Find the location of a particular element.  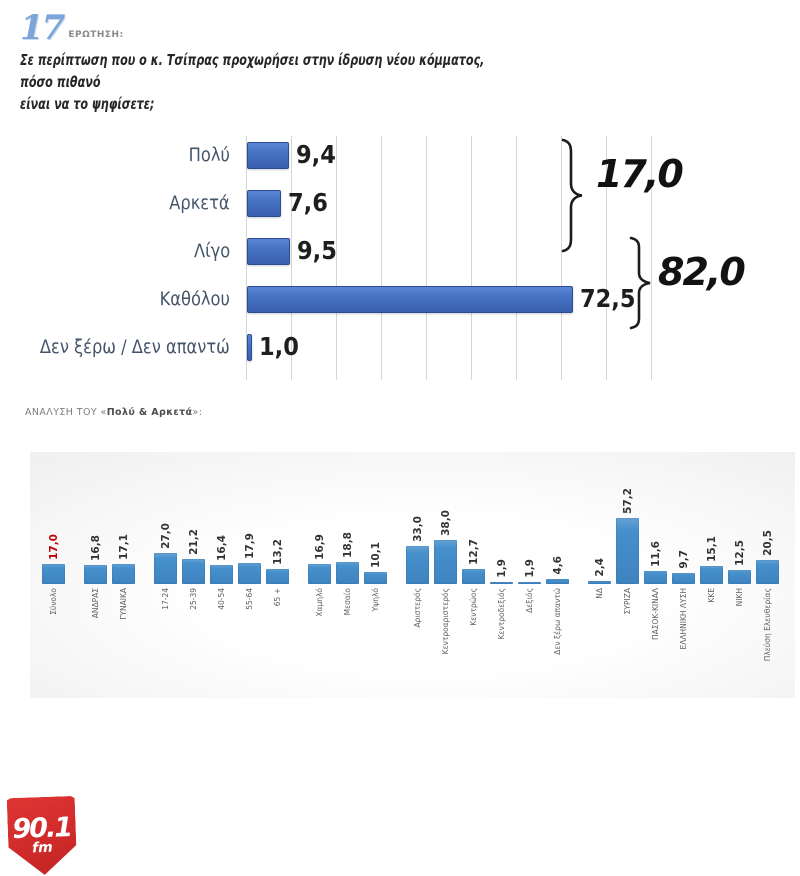

analysis-category-label-2-4: 65 + is located at coordinates (277, 597).